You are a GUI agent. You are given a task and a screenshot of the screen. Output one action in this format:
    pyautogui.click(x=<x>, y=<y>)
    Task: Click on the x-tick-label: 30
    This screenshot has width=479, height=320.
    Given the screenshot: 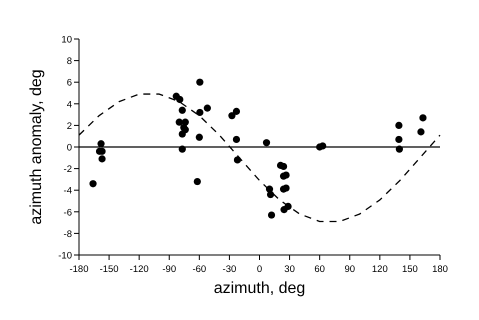 What is the action you would take?
    pyautogui.click(x=289, y=269)
    